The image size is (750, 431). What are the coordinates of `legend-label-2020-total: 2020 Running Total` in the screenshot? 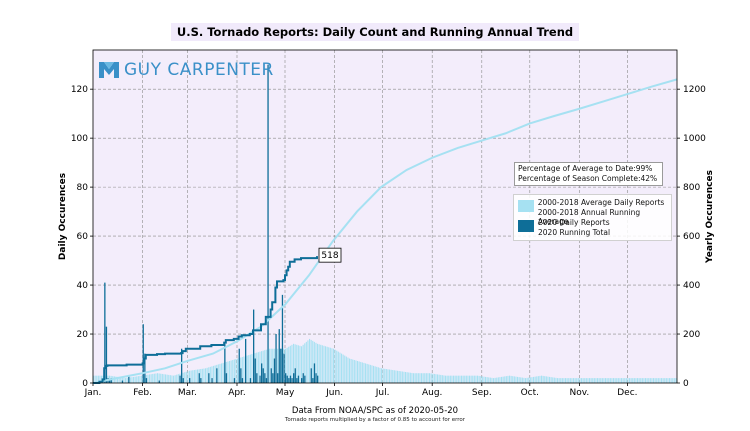 It's located at (574, 232).